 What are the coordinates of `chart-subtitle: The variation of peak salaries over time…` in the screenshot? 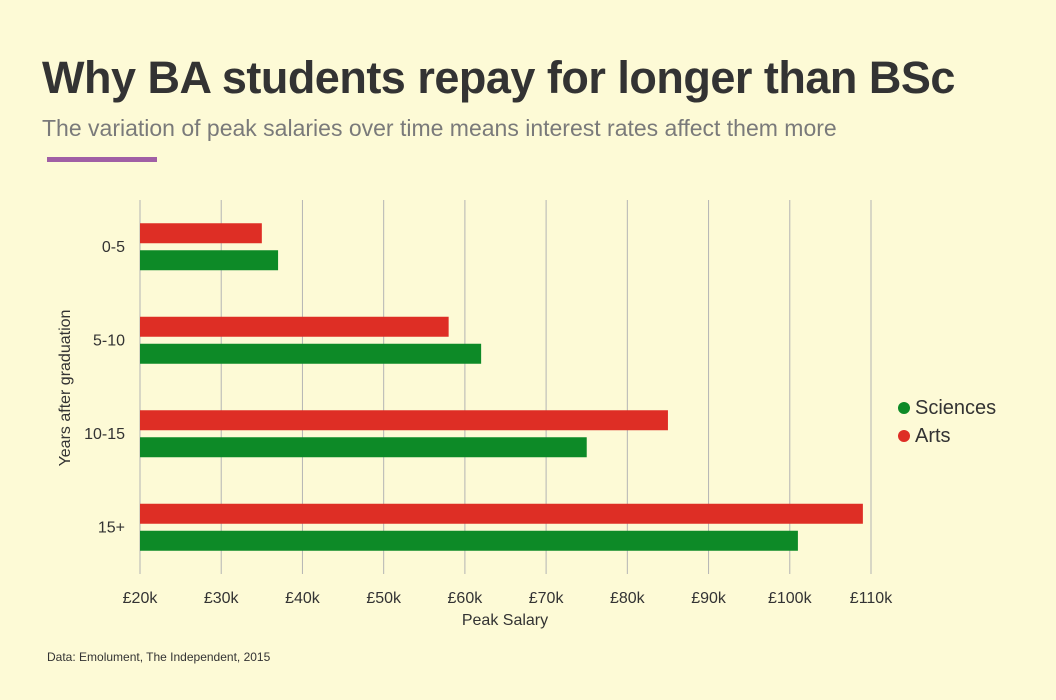 It's located at (439, 128).